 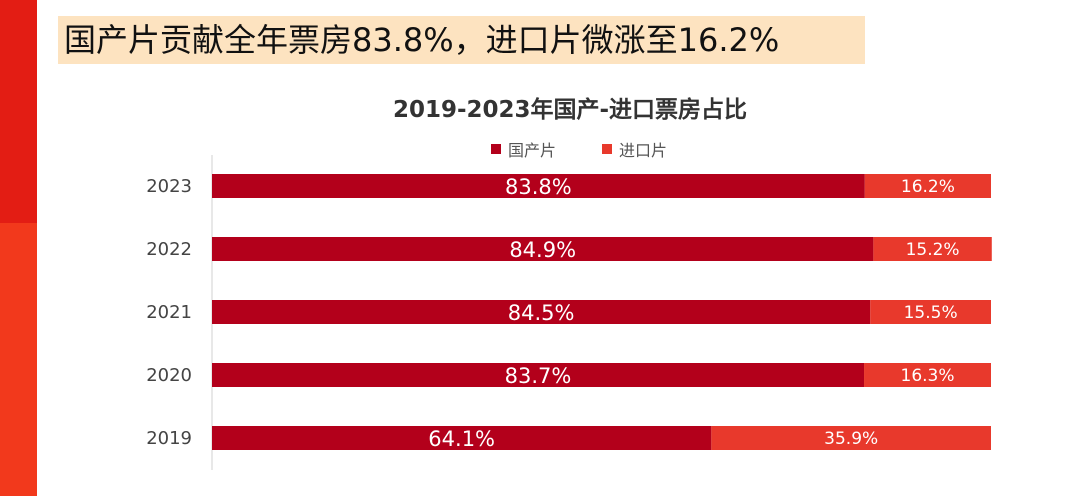 What do you see at coordinates (607, 149) in the screenshot?
I see `legend-swatch-imported` at bounding box center [607, 149].